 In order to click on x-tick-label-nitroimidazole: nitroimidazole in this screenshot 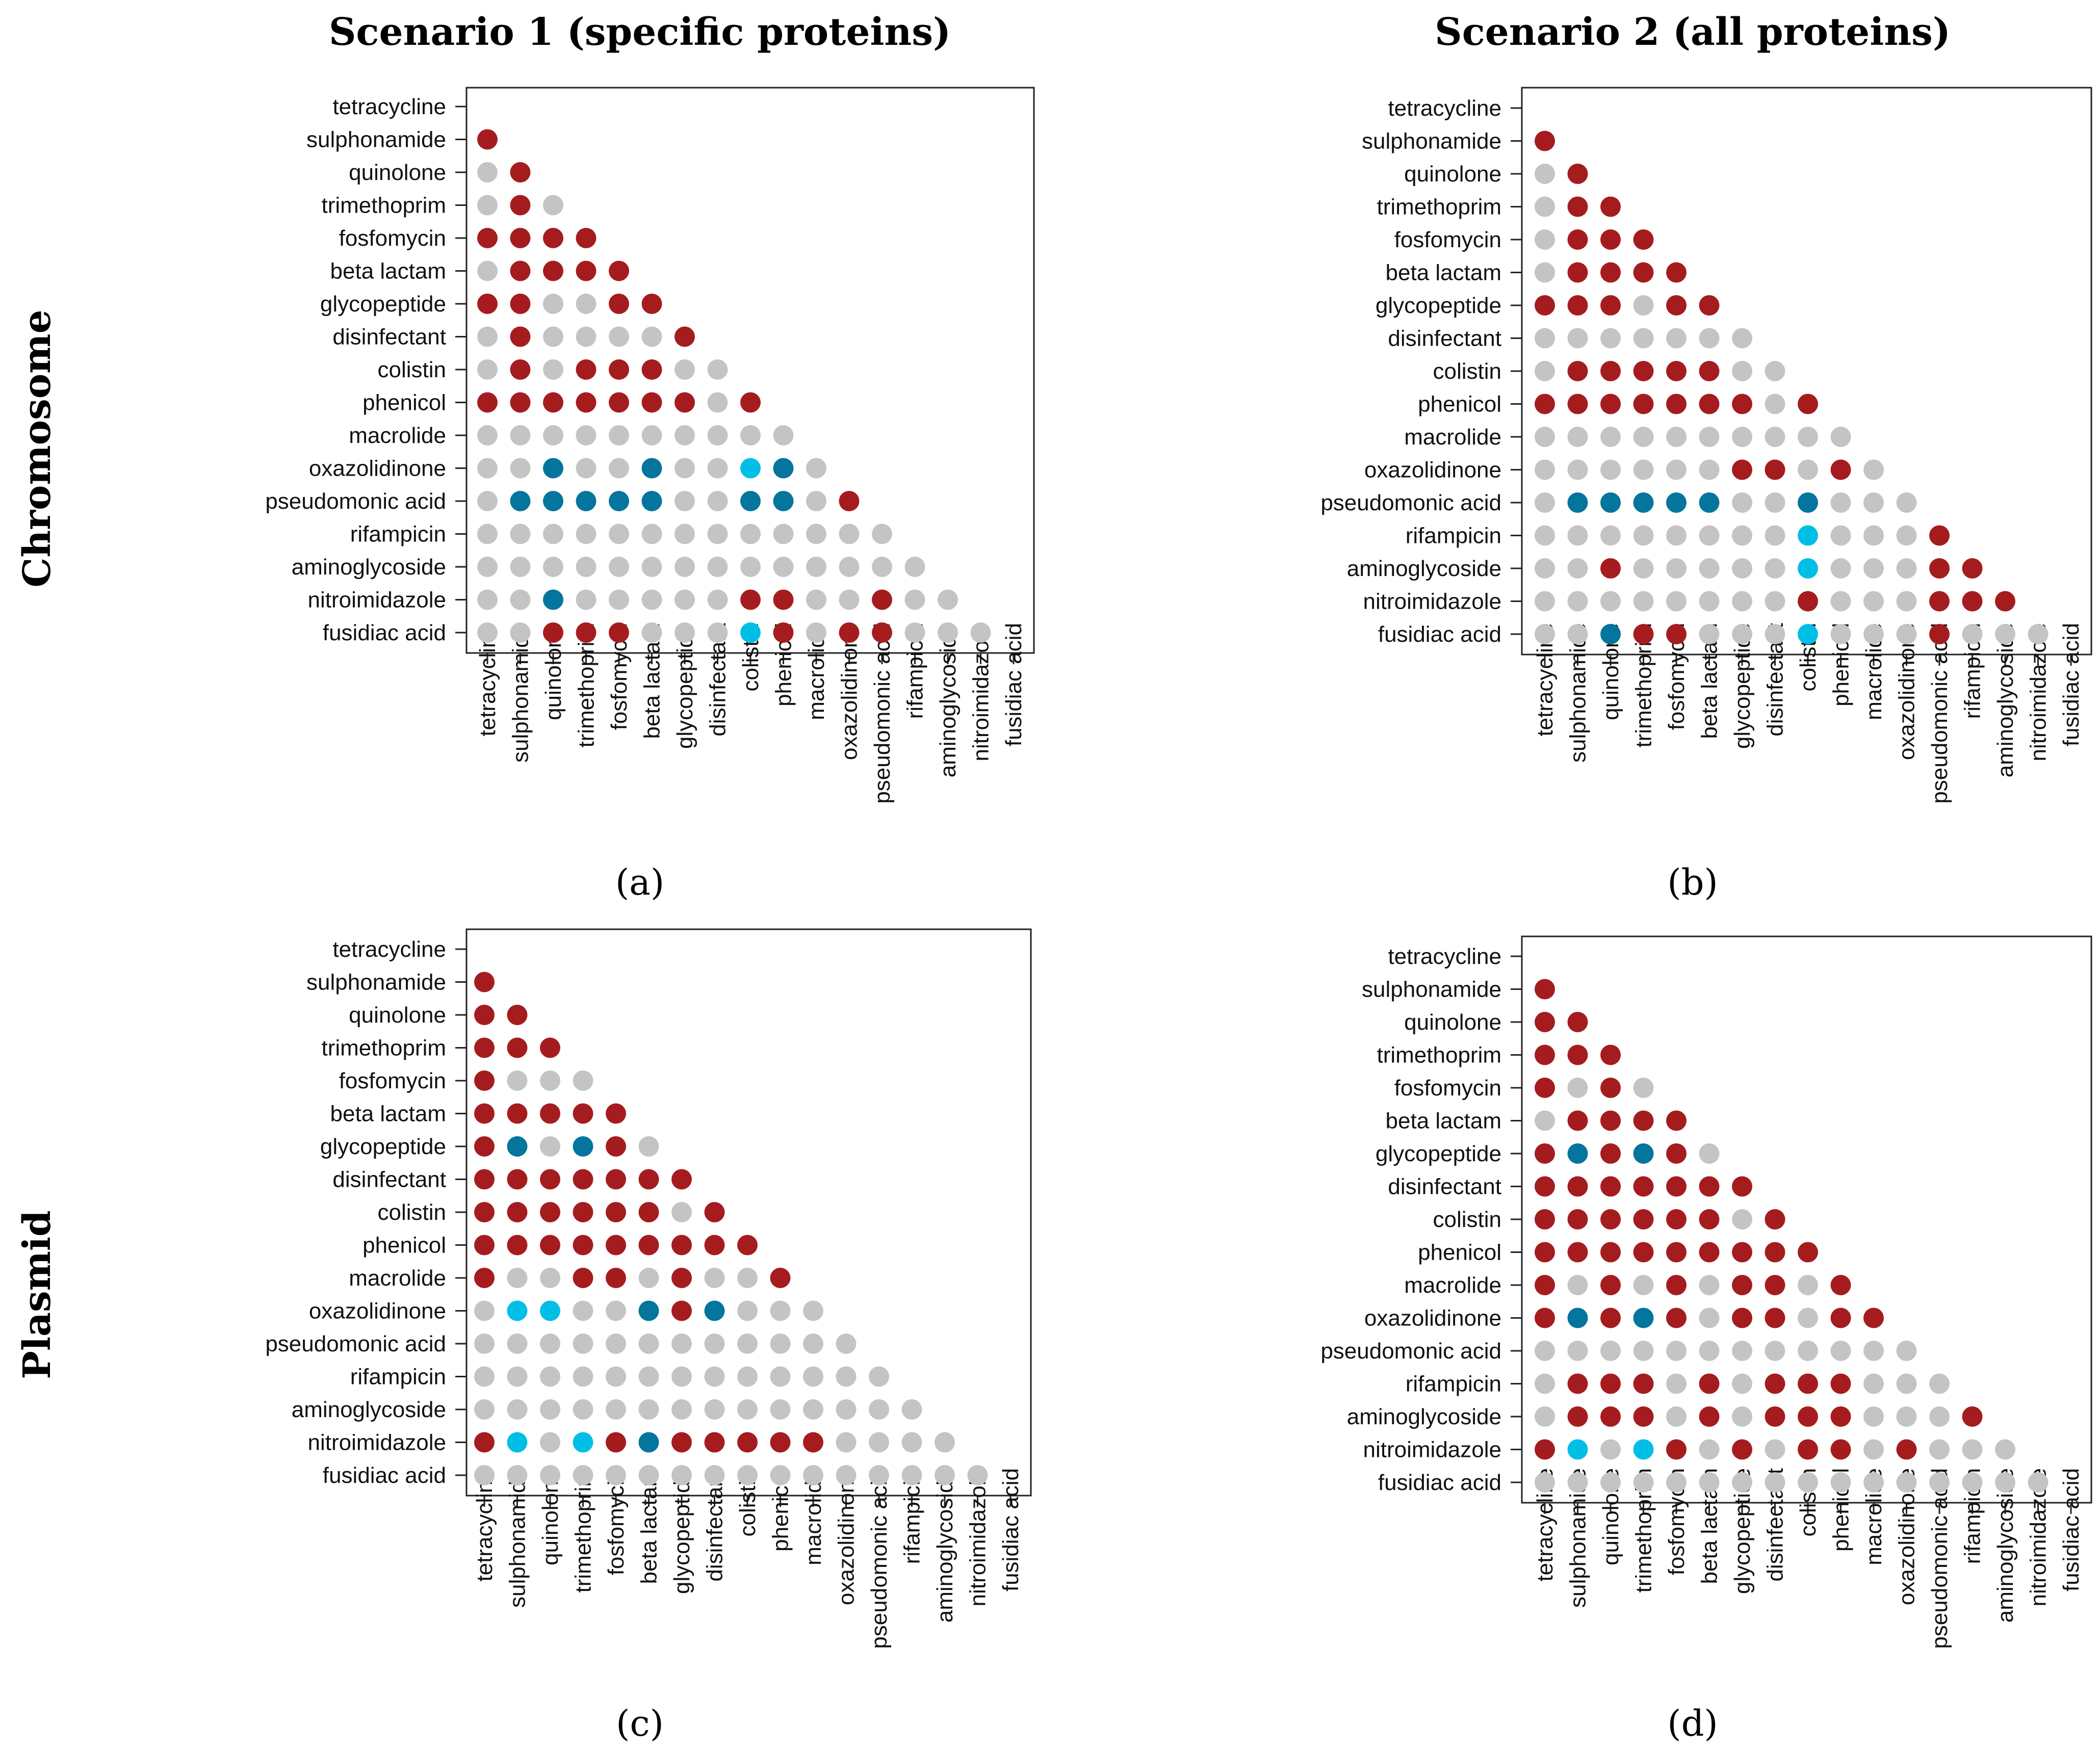, I will do `click(2038, 692)`.